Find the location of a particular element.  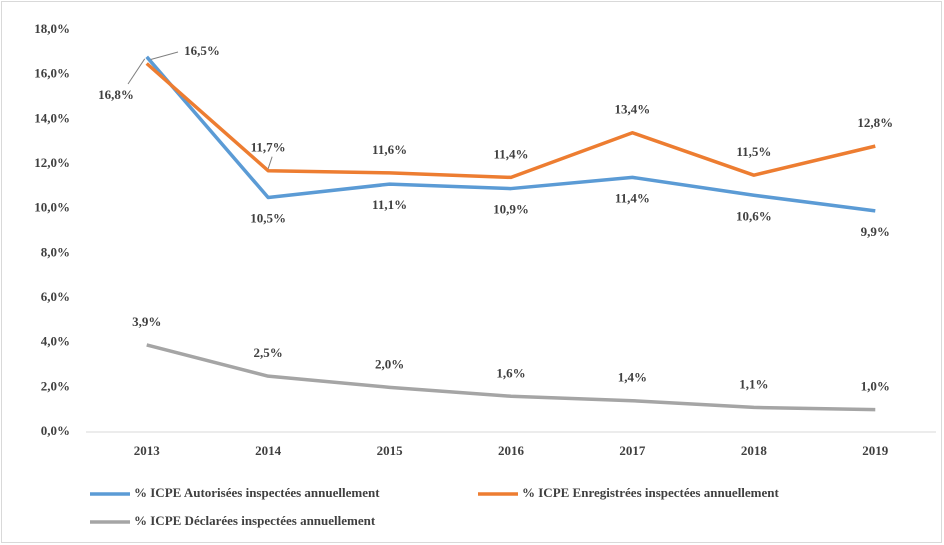

x-tick-label: 2017 is located at coordinates (632, 450).